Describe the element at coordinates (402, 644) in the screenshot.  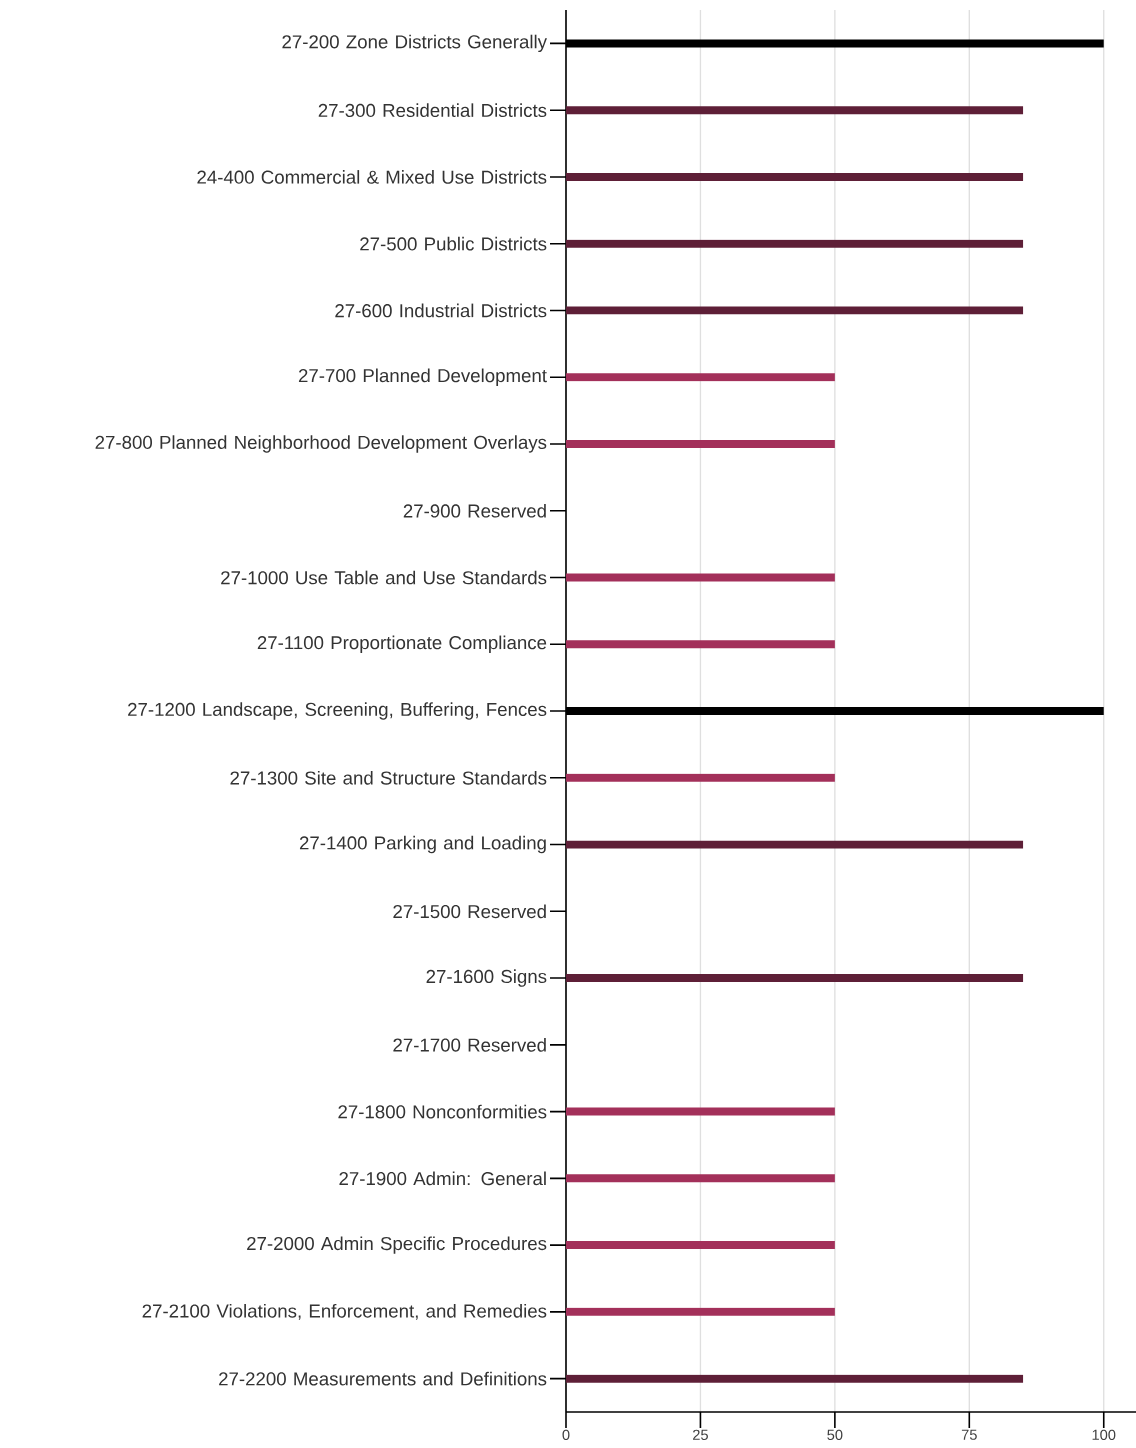
I see `y-tick-label: 27-1100 Proportionate Compliance` at that location.